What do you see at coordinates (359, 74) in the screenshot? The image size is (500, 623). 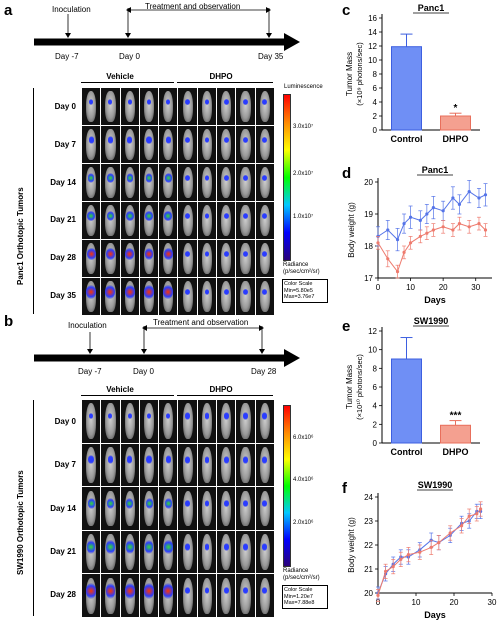 I see `y-axis-label-2: (×10⁹ photons/sec)` at bounding box center [359, 74].